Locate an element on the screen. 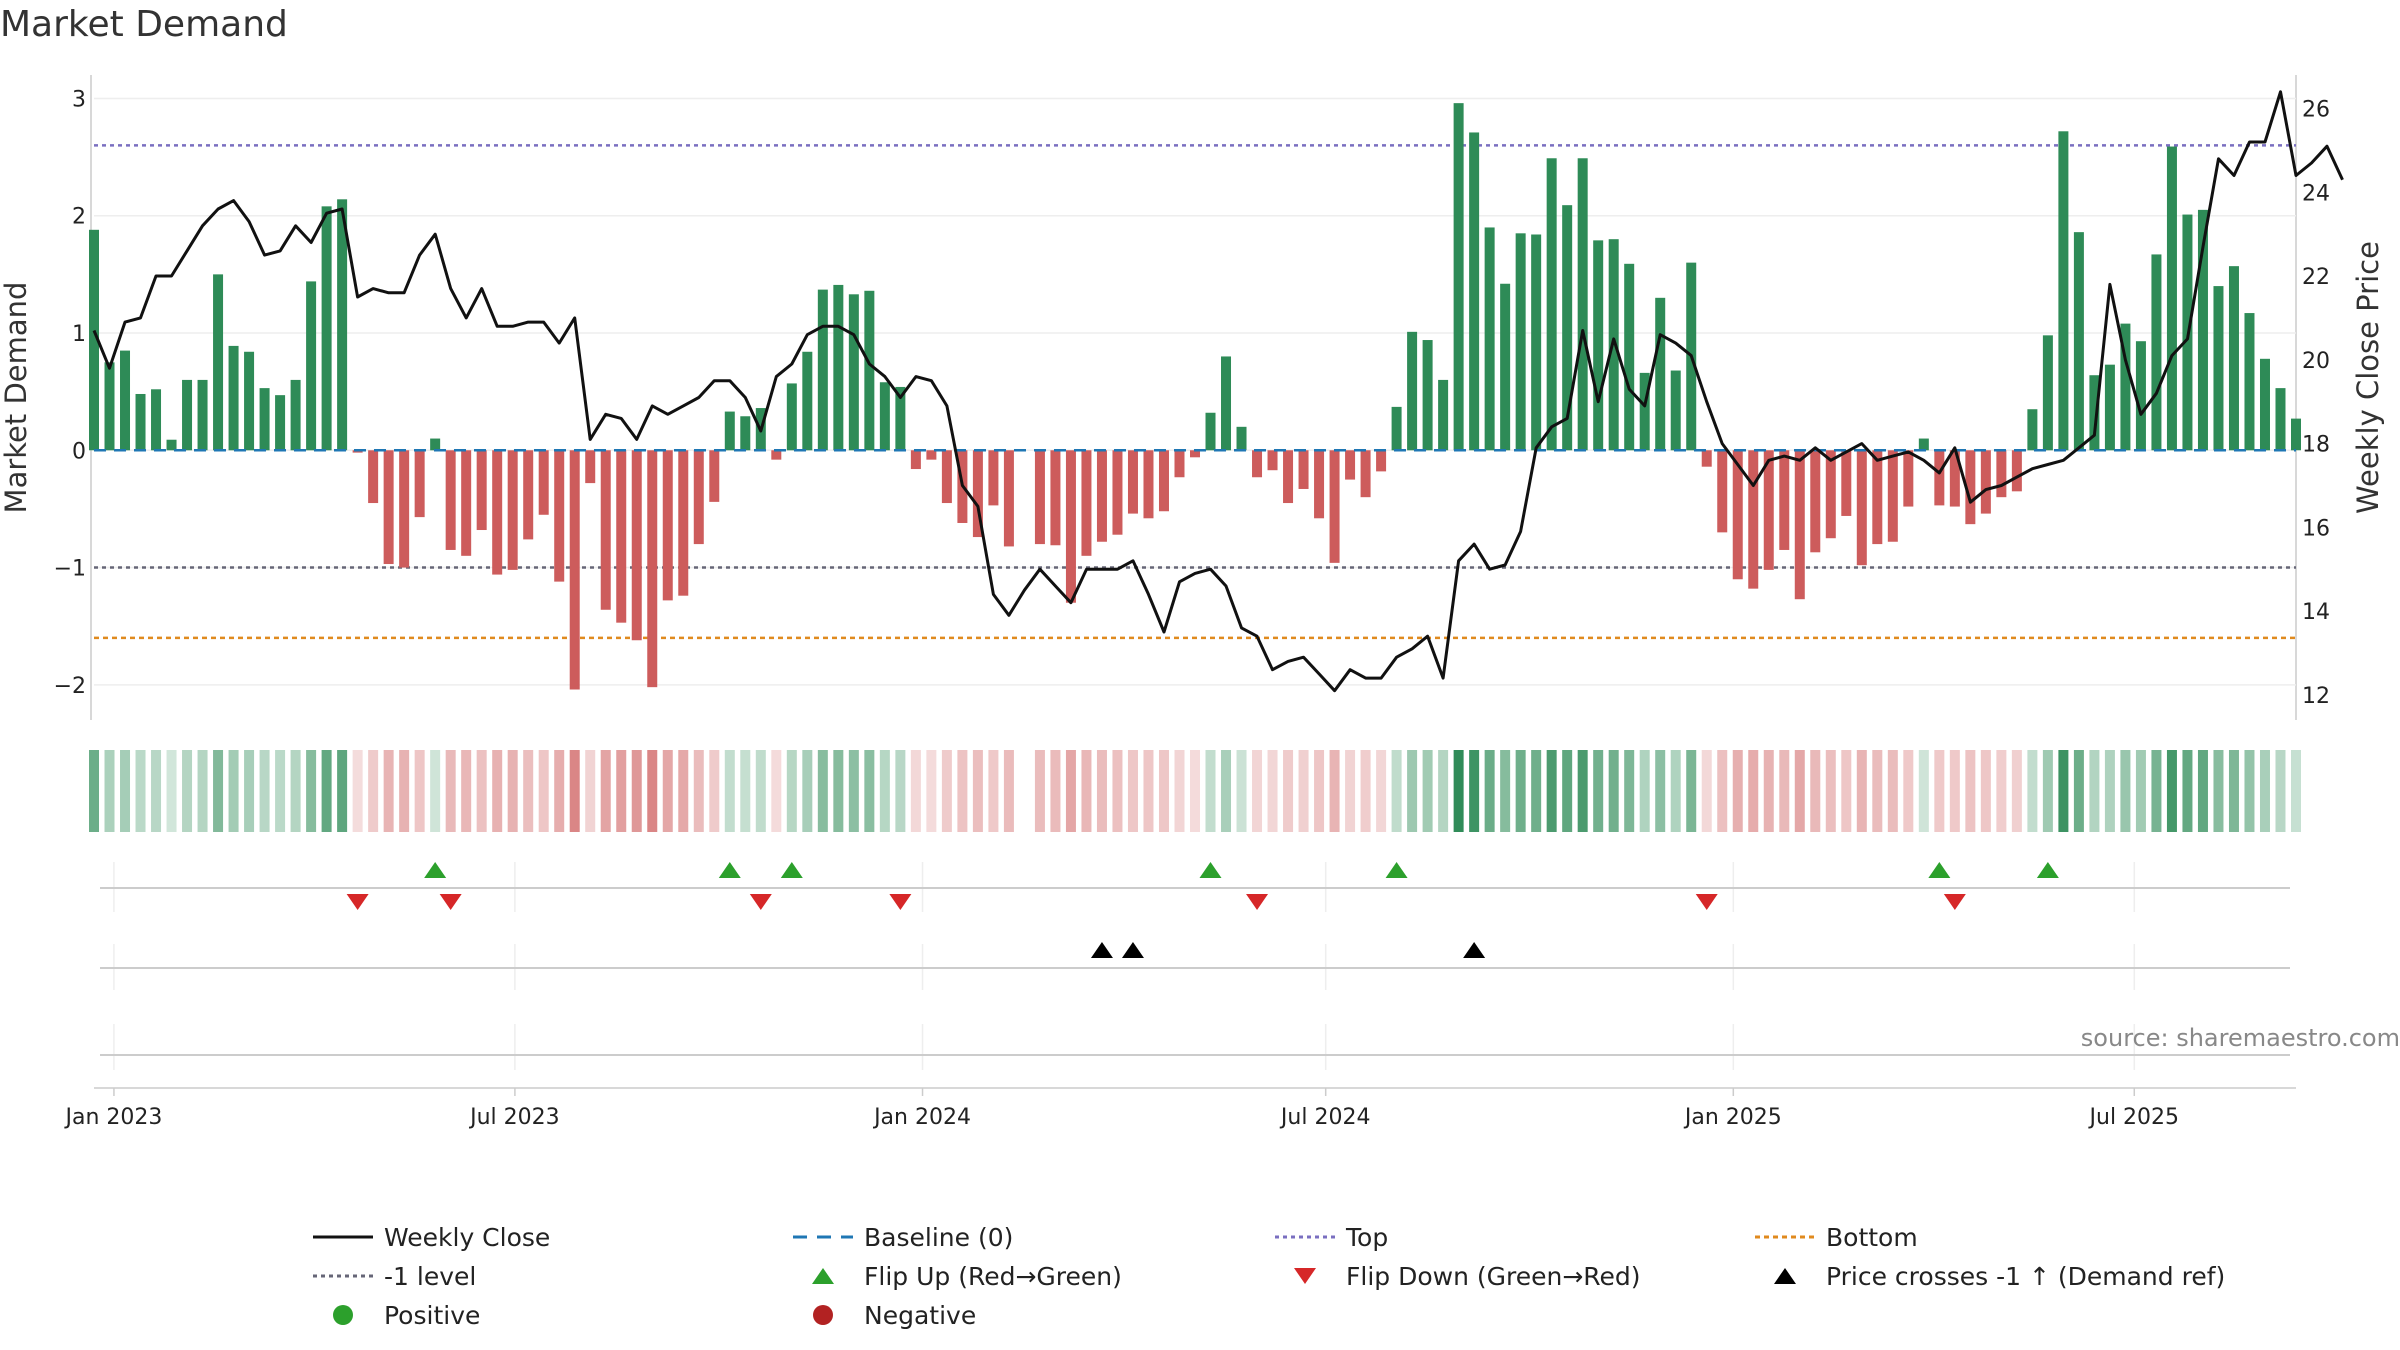 The width and height of the screenshot is (2400, 1350). x-tick-label: Jul 2024 is located at coordinates (1325, 1117).